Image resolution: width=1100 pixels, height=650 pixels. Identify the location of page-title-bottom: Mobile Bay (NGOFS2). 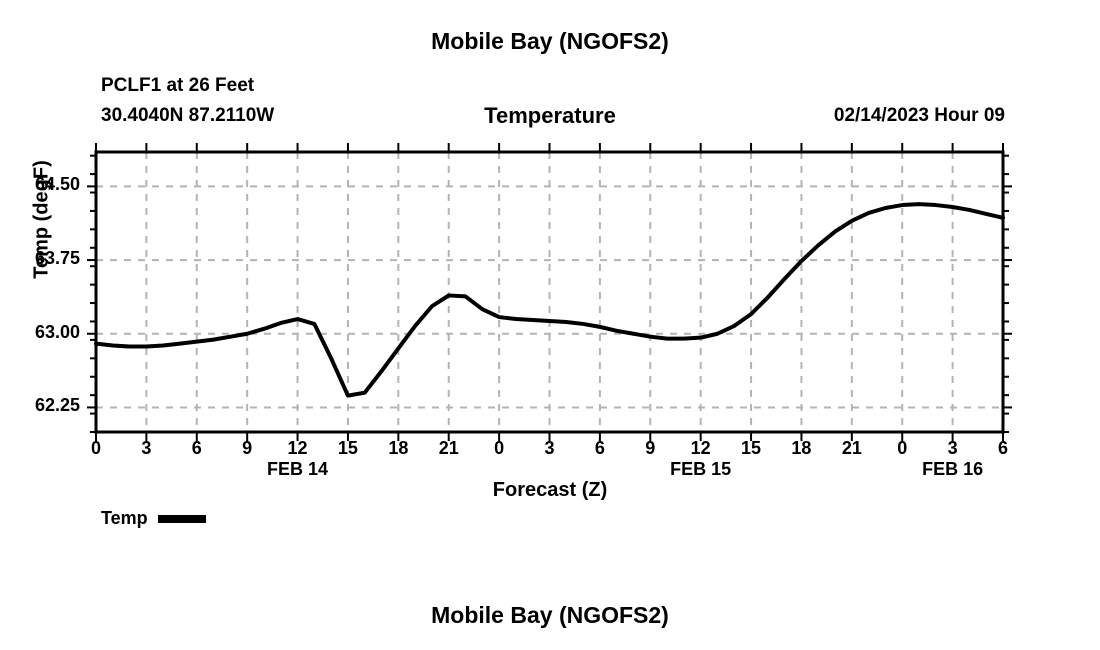
(550, 615).